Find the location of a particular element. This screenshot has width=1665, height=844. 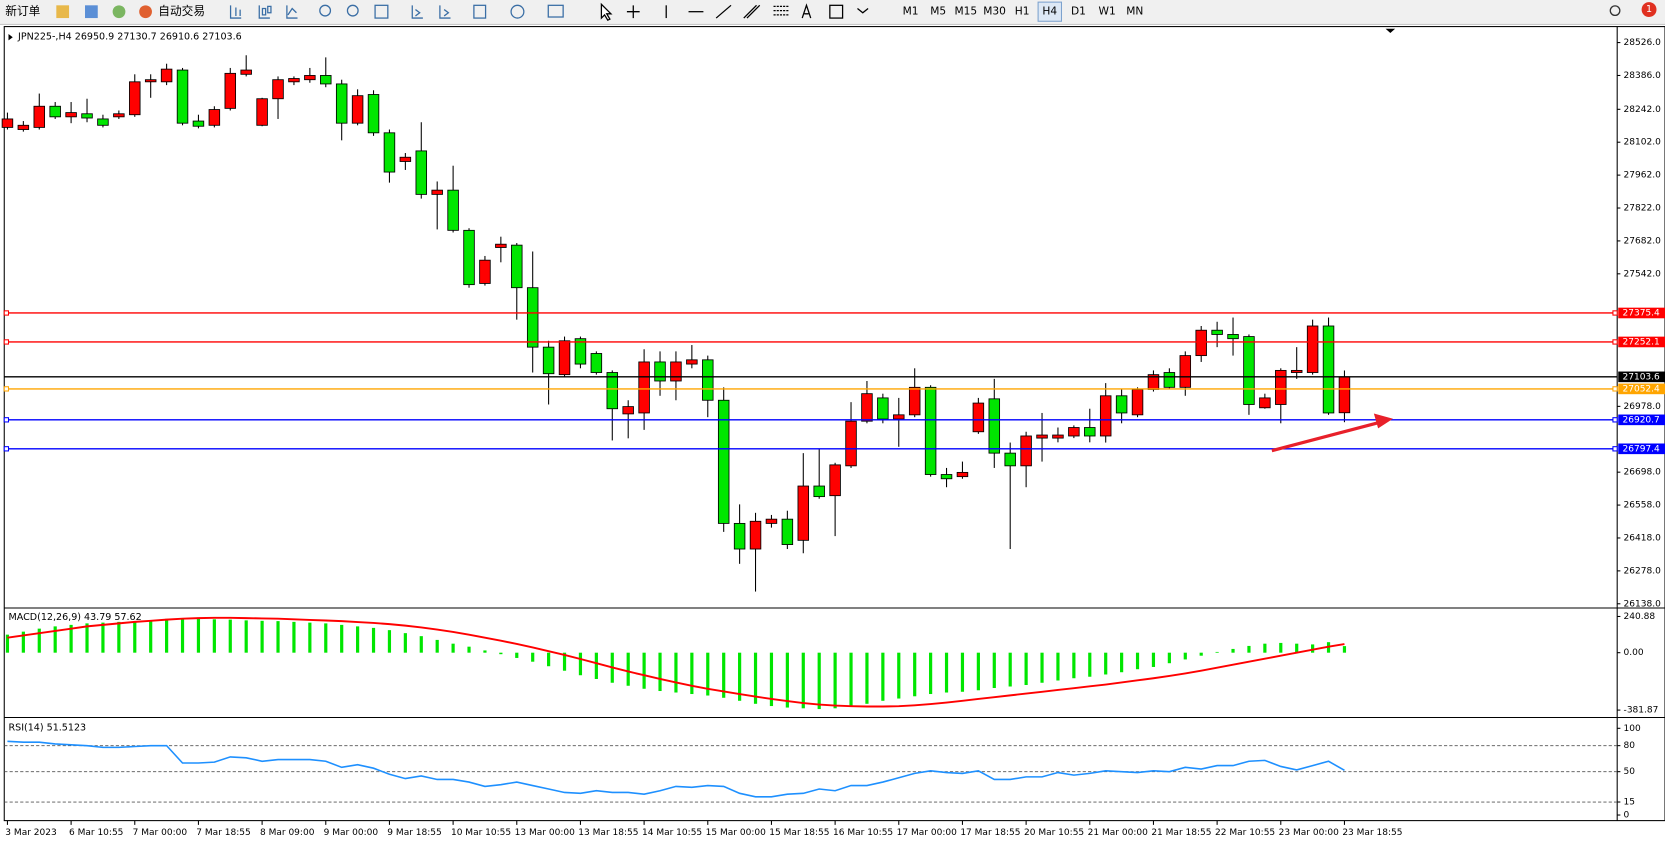

icon-scroll is located at coordinates (417, 12).